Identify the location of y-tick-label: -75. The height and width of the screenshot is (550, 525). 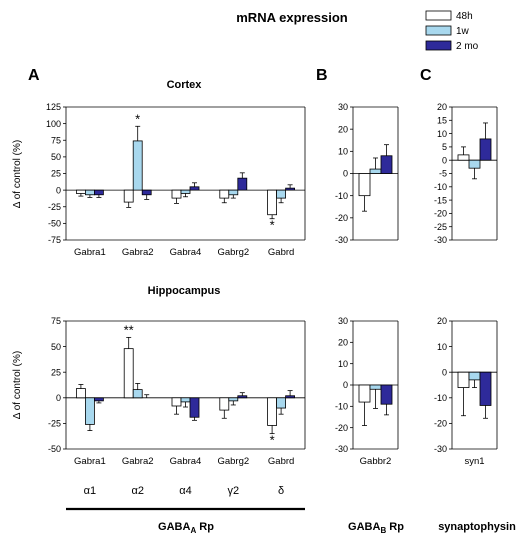
(54, 240).